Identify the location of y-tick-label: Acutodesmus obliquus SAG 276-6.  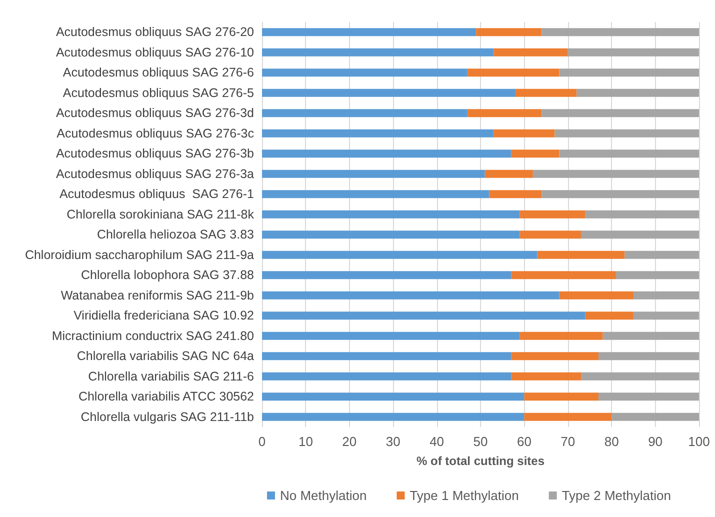
(158, 73).